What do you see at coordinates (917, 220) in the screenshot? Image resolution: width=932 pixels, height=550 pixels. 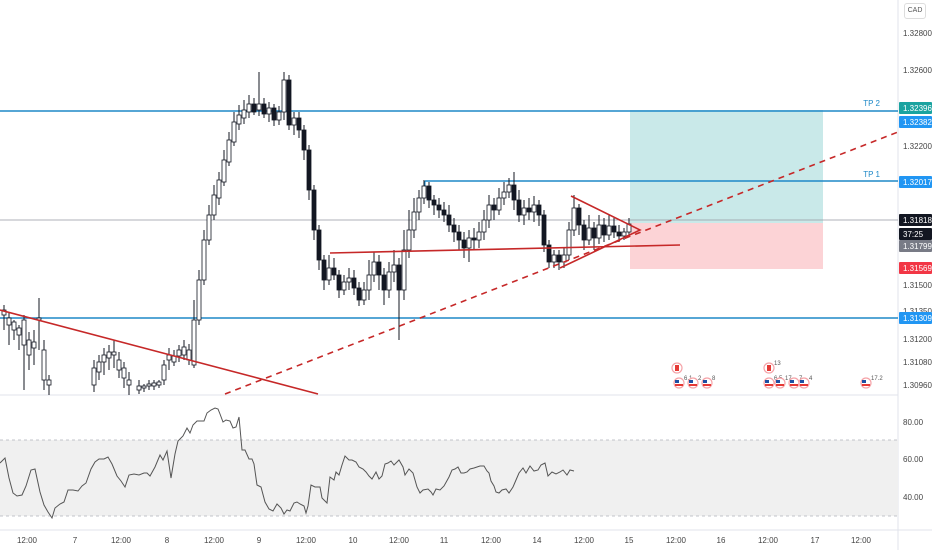 I see `svg-text: 1.31818` at bounding box center [917, 220].